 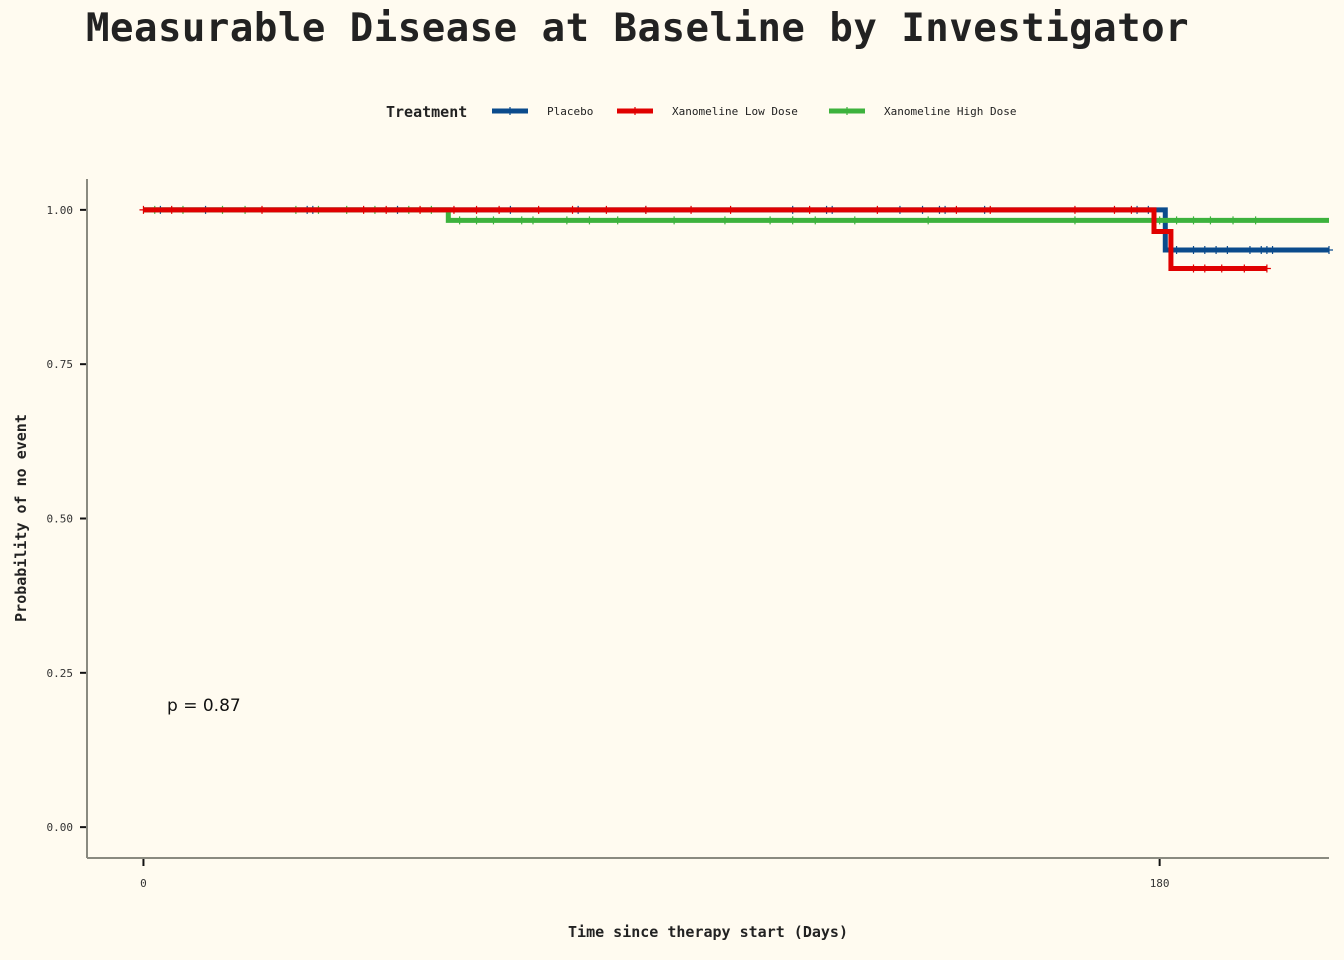 I want to click on series-layer, so click(x=736, y=239).